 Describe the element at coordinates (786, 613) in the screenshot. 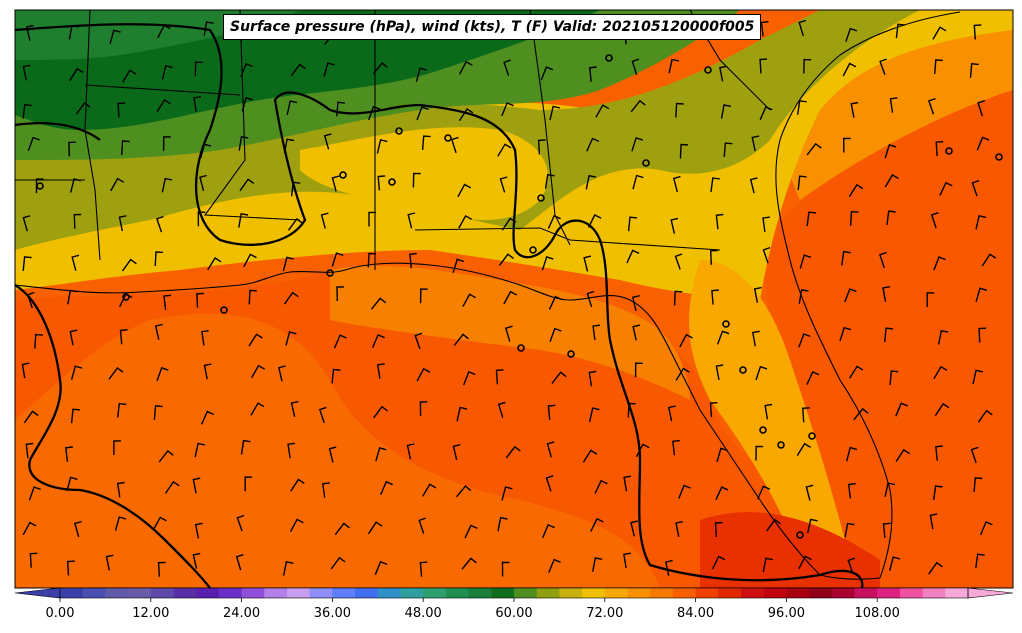

I see `colorbar-tick-label: 96.00` at that location.